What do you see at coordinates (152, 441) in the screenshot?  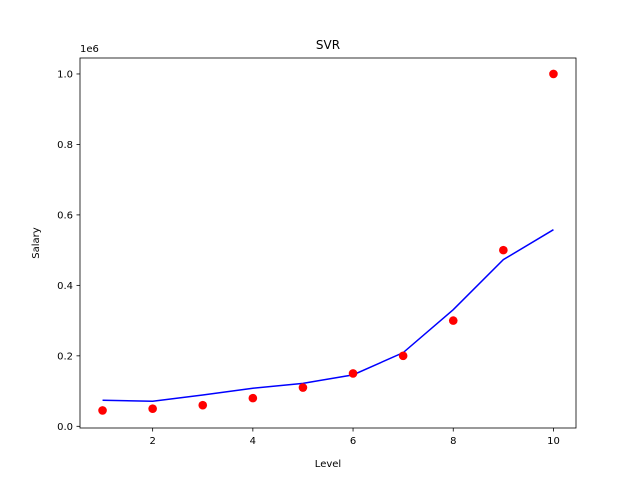 I see `x-tick-label: 2` at bounding box center [152, 441].